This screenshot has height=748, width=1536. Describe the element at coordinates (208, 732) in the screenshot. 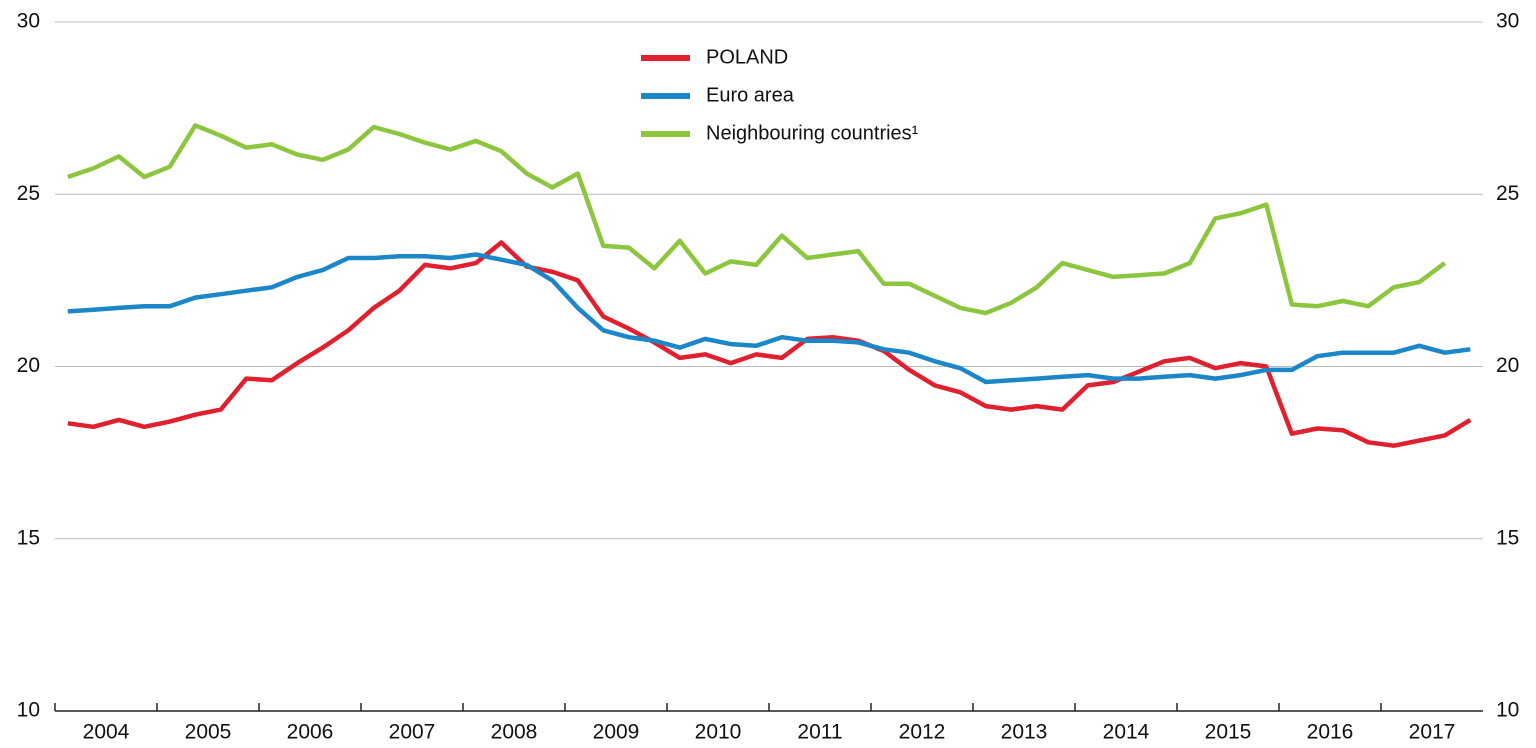

I see `x-tick-label: 2005` at that location.